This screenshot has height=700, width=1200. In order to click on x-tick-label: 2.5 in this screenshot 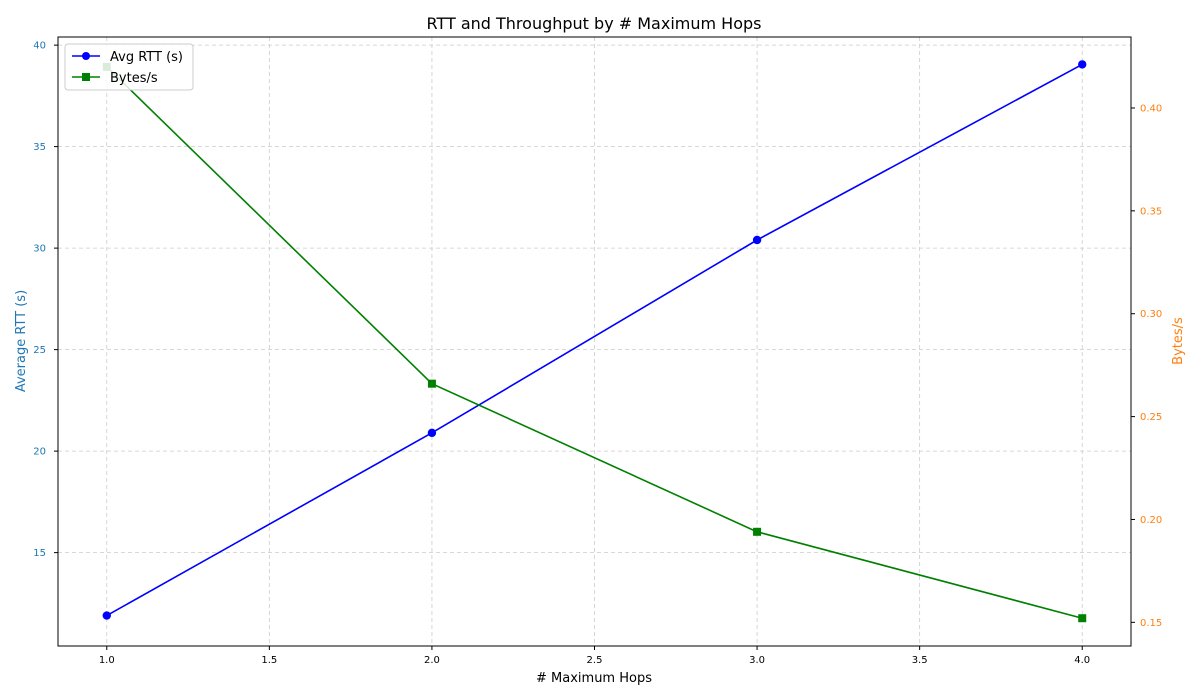, I will do `click(595, 660)`.